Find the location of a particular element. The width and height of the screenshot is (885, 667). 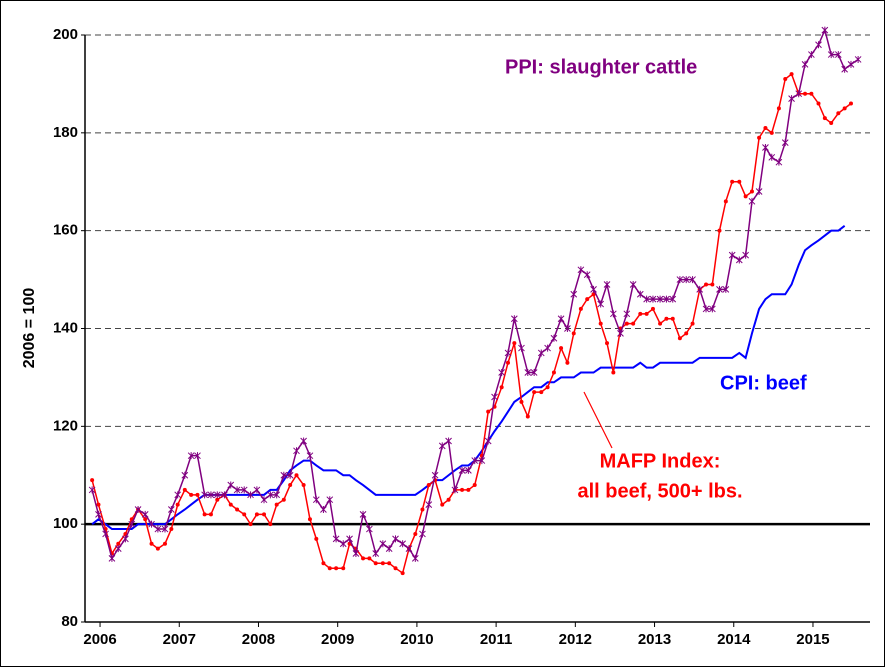

y-tick-label: 80 is located at coordinates (69, 621).